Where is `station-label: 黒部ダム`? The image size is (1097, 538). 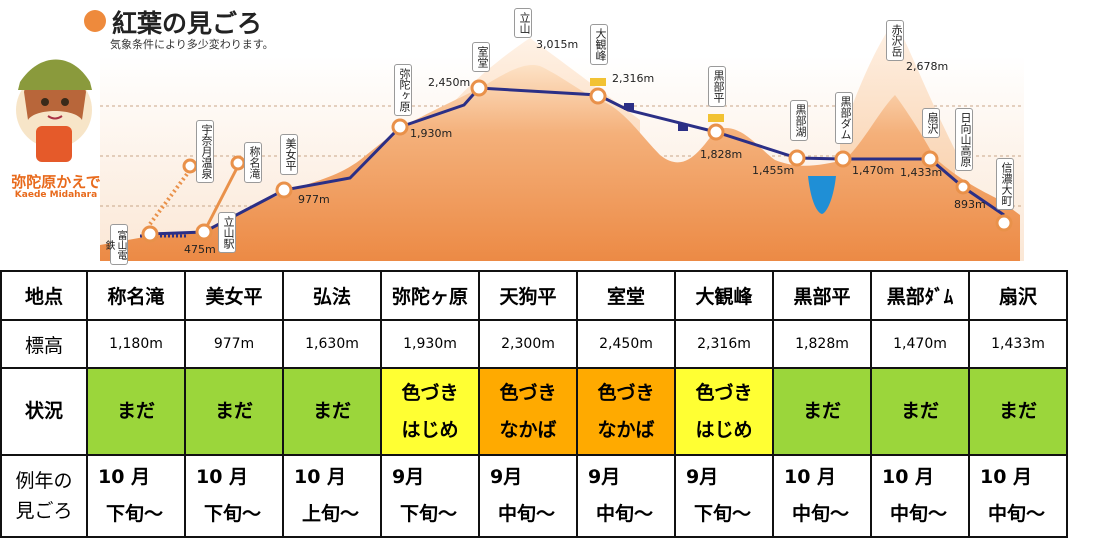 station-label: 黒部ダム is located at coordinates (844, 118).